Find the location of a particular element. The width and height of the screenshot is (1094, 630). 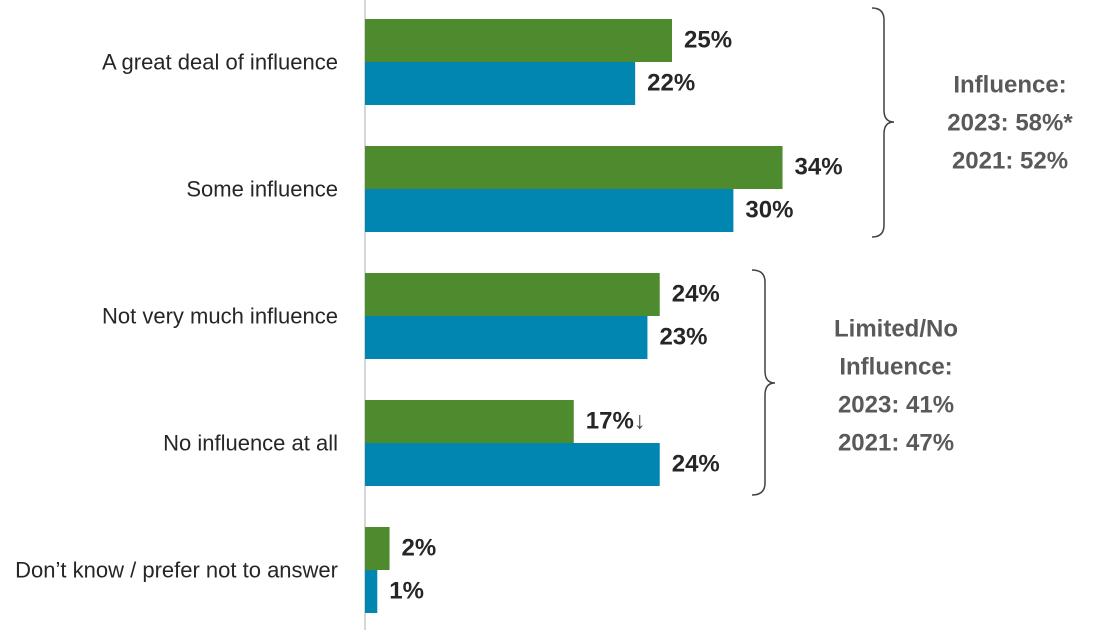

value-label: 25% is located at coordinates (708, 40).